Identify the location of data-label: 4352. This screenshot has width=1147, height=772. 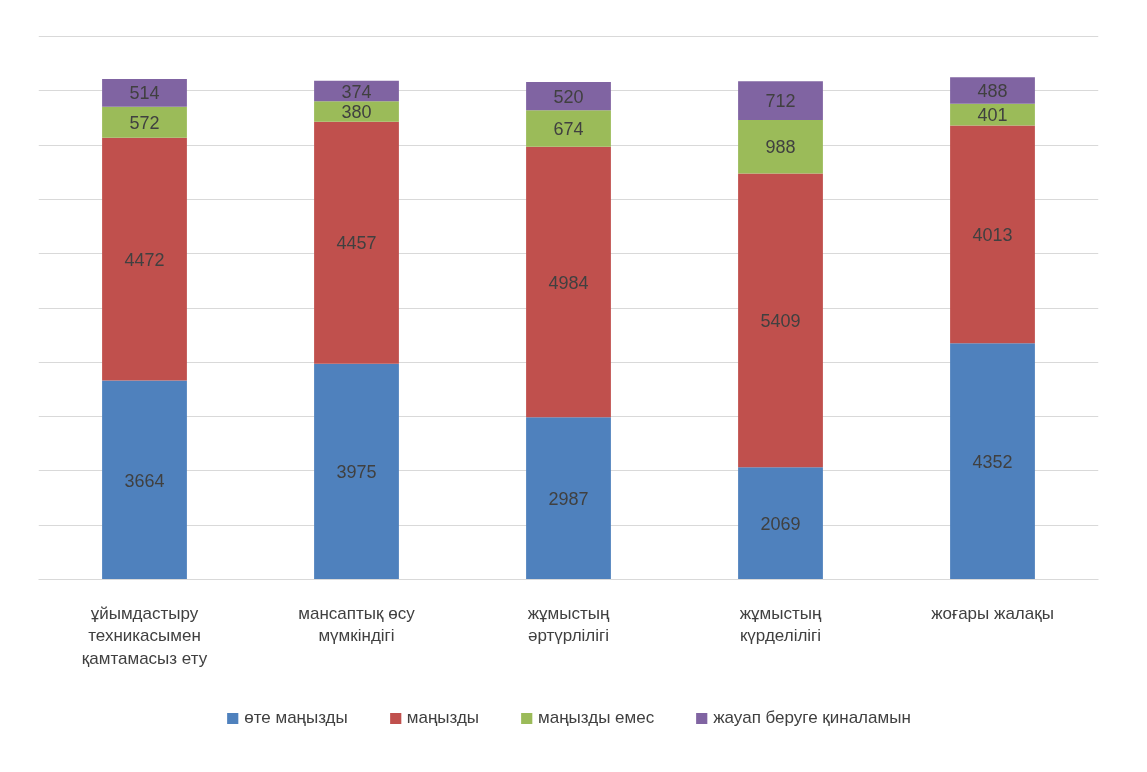
(992, 461).